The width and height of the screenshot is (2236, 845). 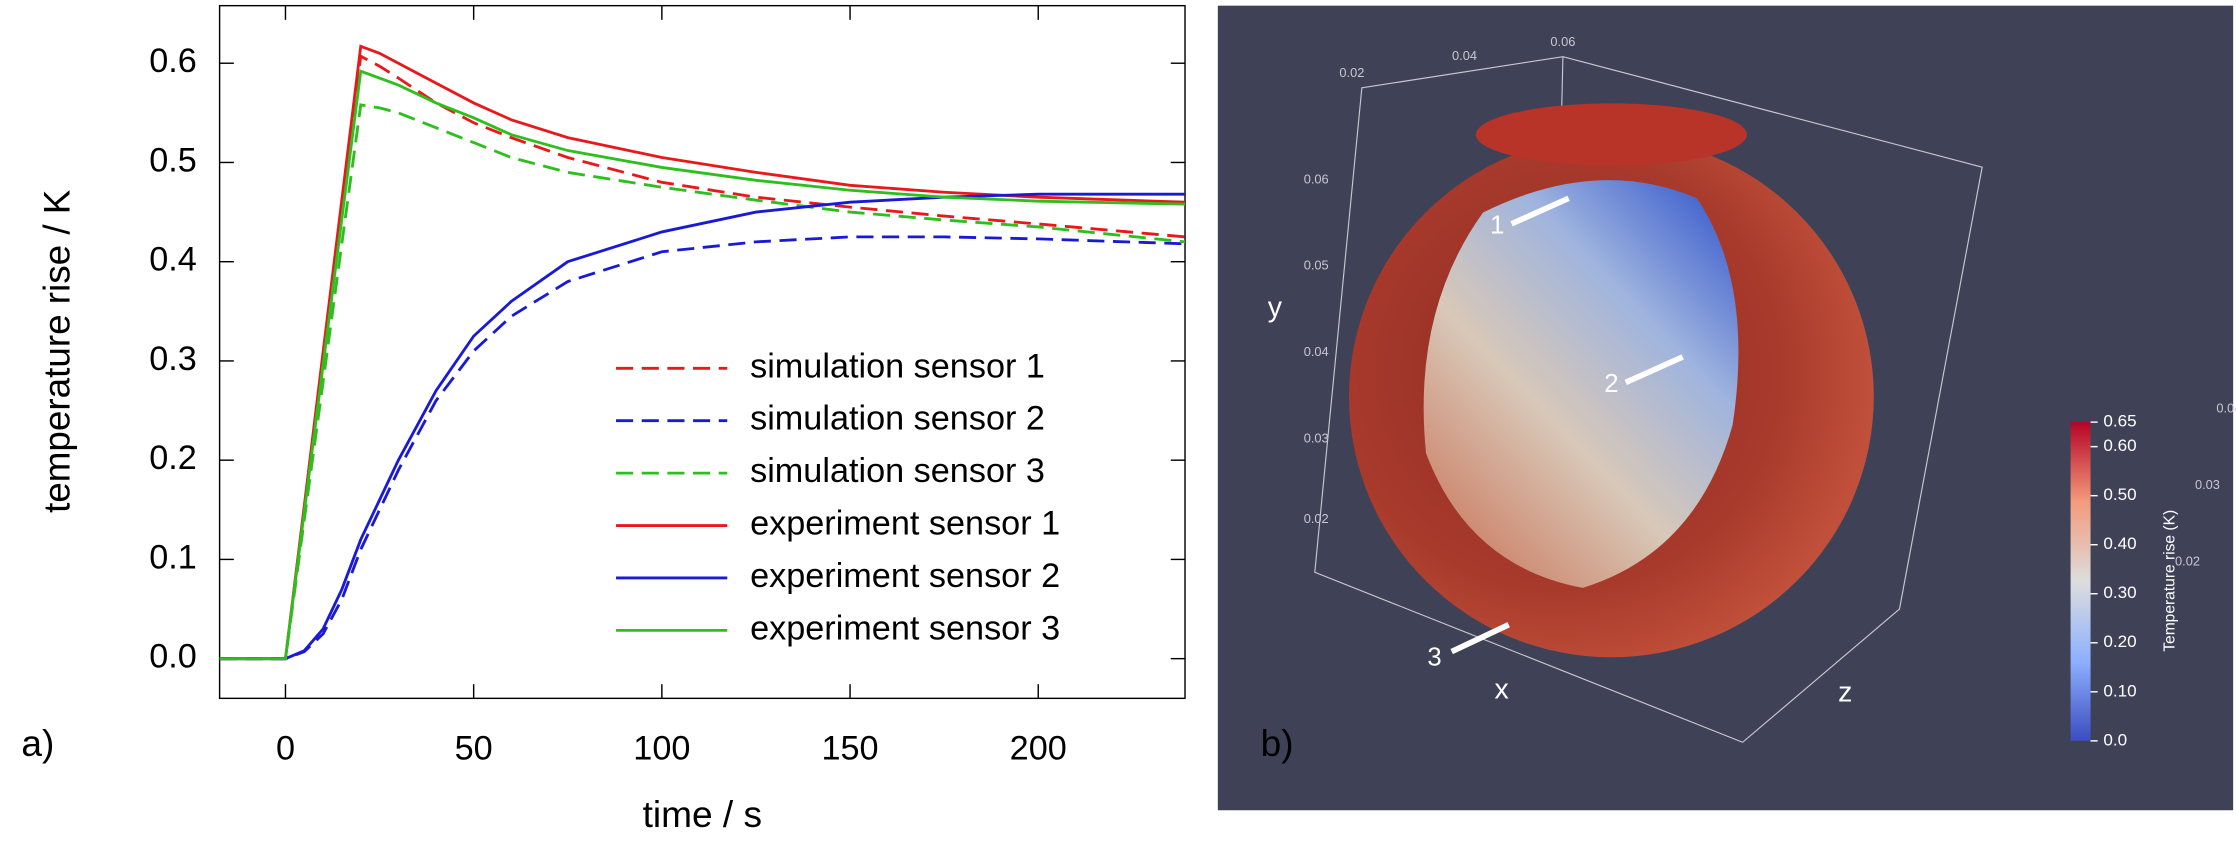 What do you see at coordinates (173, 657) in the screenshot?
I see `y-tick-label: 0.0` at bounding box center [173, 657].